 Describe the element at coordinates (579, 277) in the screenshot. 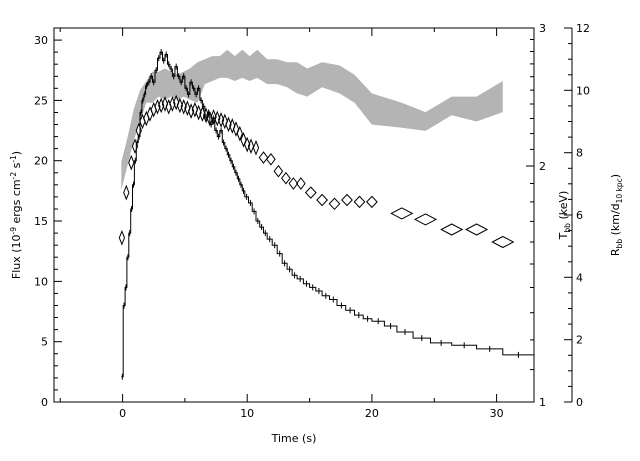

I see `y3-tick-label: 4` at that location.